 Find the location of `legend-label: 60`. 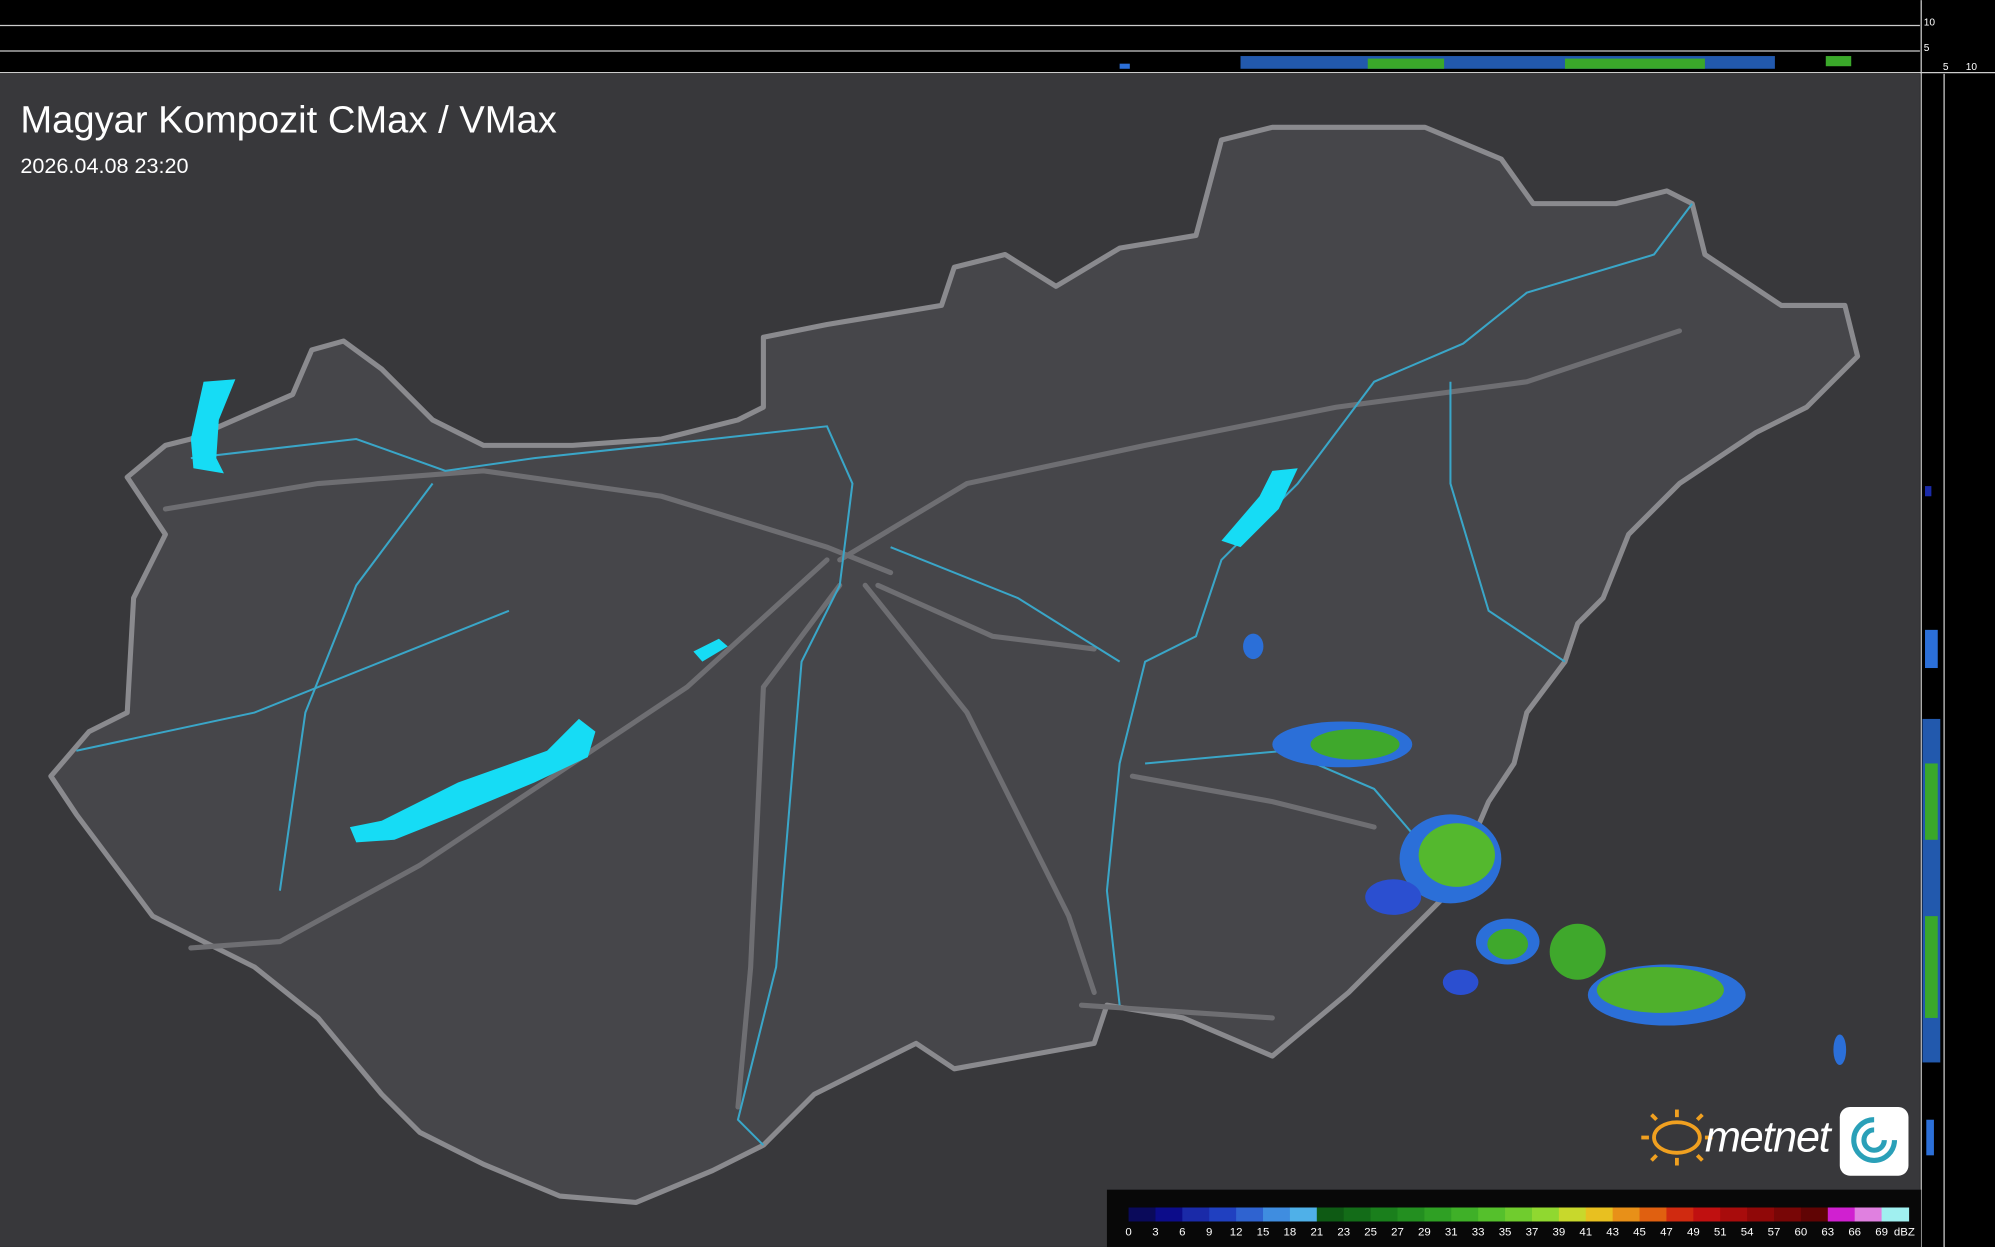

legend-label: 60 is located at coordinates (1801, 1232).